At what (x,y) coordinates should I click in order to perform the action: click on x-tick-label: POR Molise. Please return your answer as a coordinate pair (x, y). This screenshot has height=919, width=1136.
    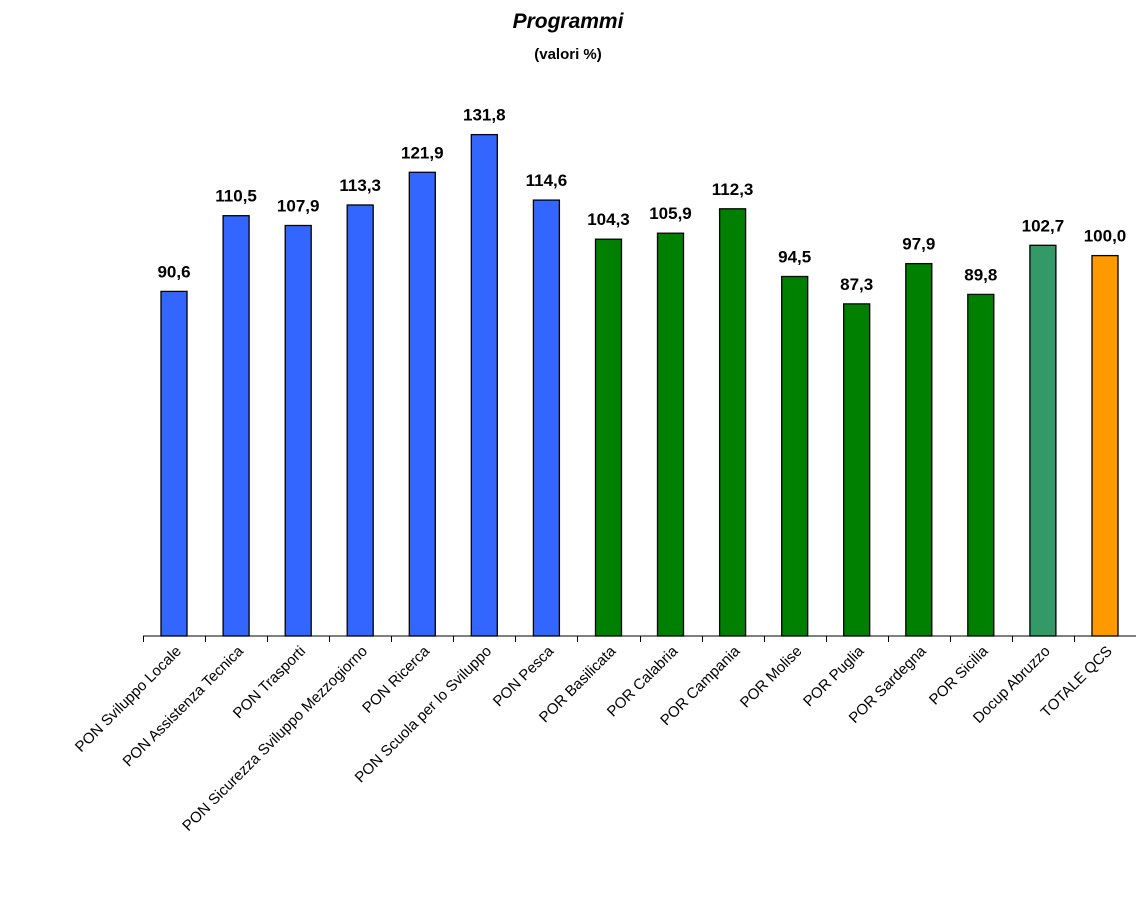
    Looking at the image, I should click on (771, 677).